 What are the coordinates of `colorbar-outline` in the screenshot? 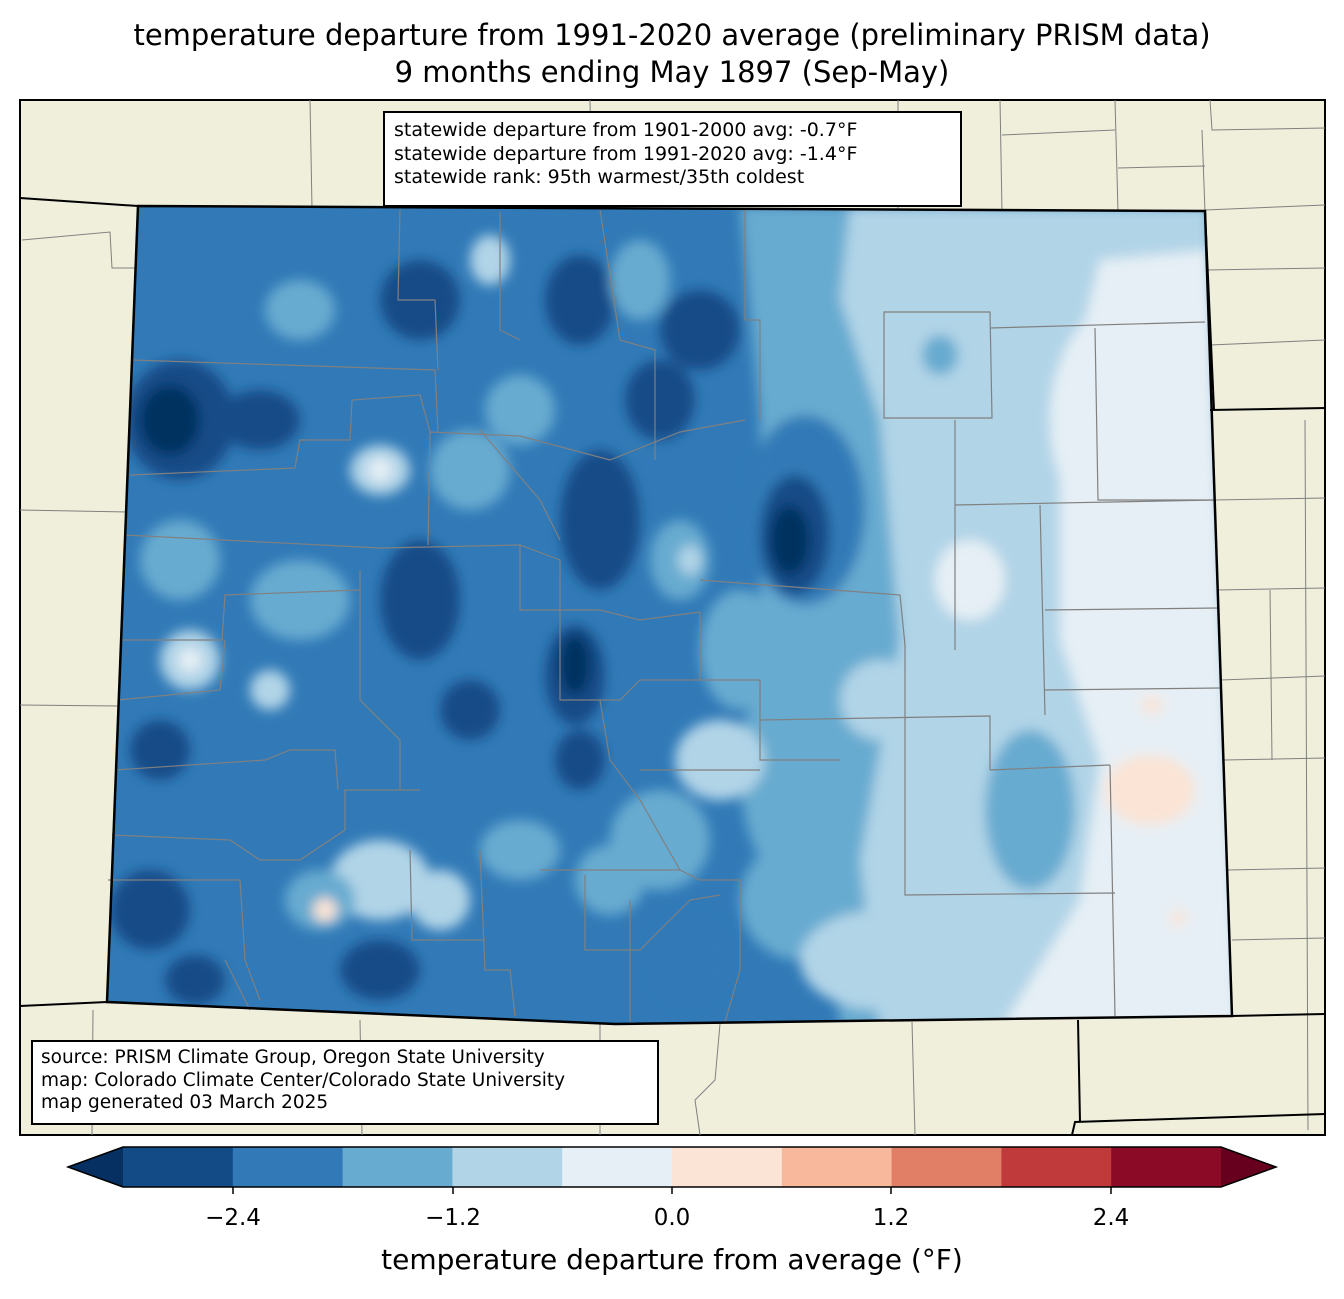 It's located at (672, 1167).